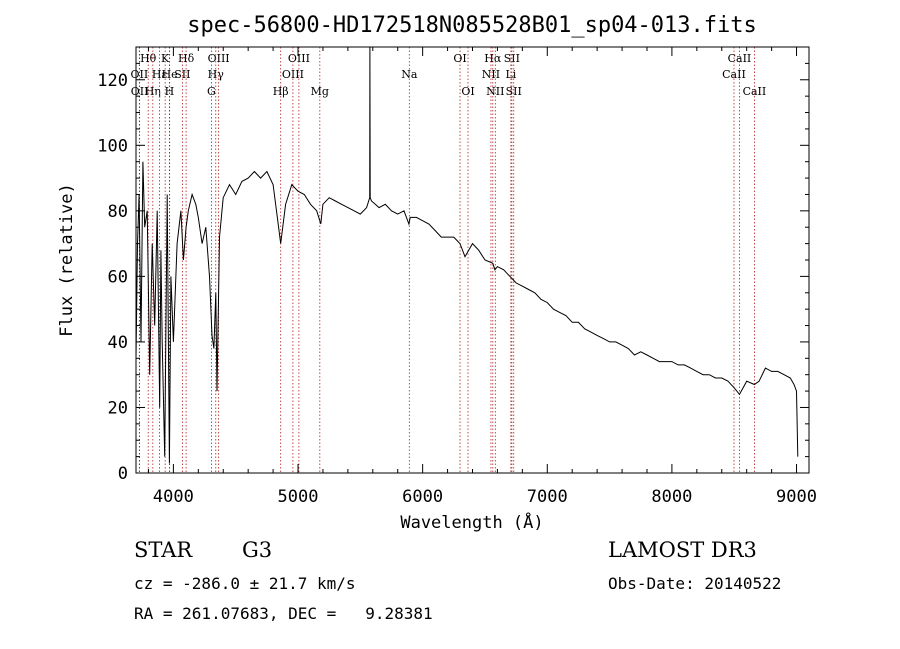  Describe the element at coordinates (140, 74) in the screenshot. I see `line-marker-label-1: OII` at that location.